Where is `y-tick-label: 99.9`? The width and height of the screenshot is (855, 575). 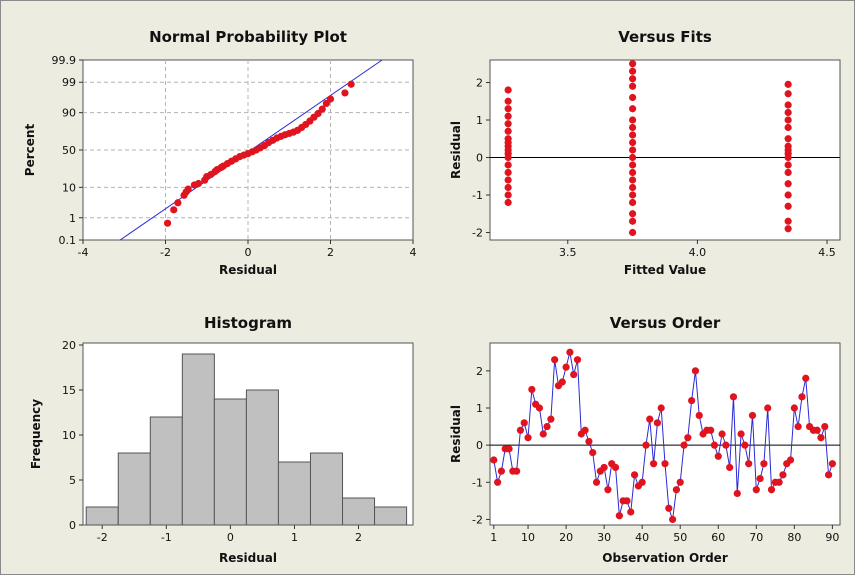
y-tick-label: 99.9 is located at coordinates (64, 60).